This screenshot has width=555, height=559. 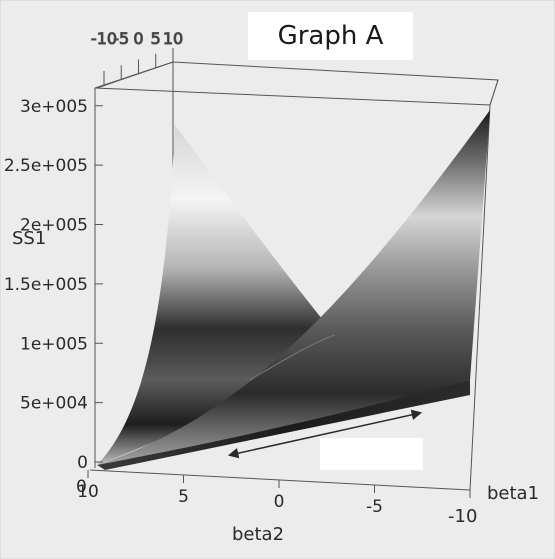 I want to click on z-tick-label: 2.5e+005, so click(x=46, y=166).